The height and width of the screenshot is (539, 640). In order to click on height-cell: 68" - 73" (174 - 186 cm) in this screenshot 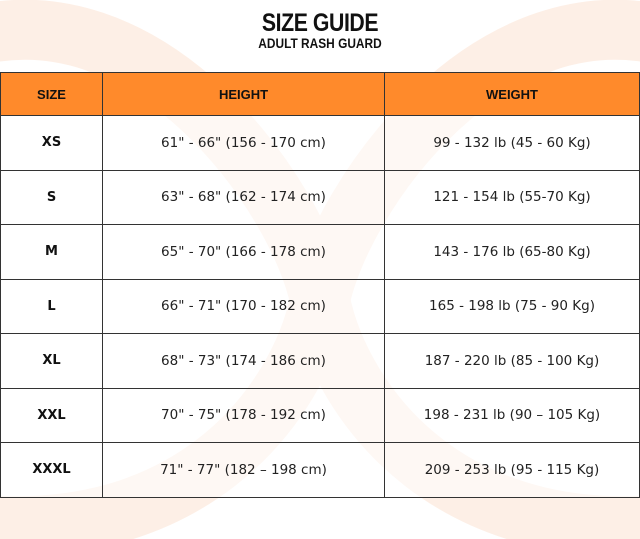, I will do `click(243, 361)`.